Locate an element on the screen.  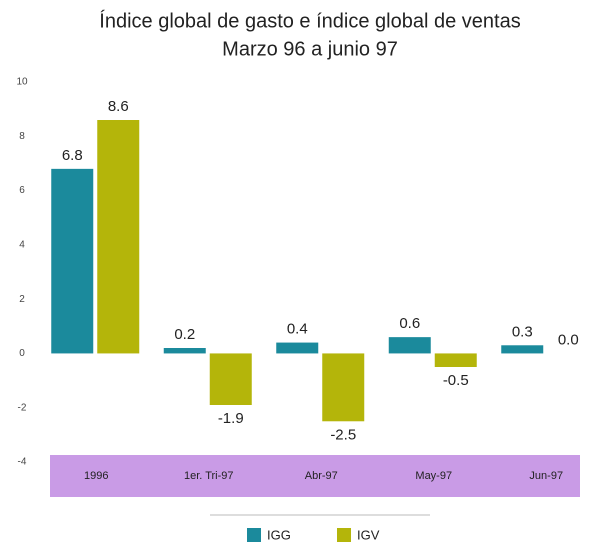
x-tick-label: 1996 is located at coordinates (96, 476).